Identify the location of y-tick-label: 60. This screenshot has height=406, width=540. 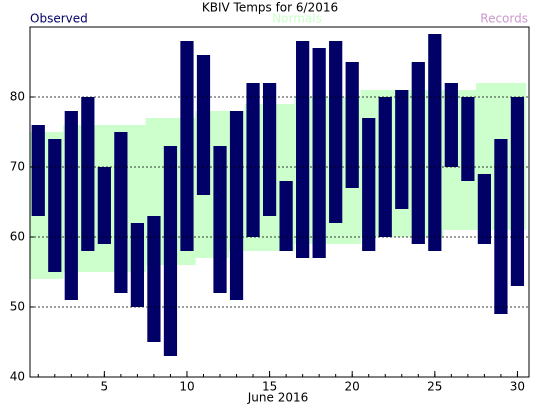
(17, 237).